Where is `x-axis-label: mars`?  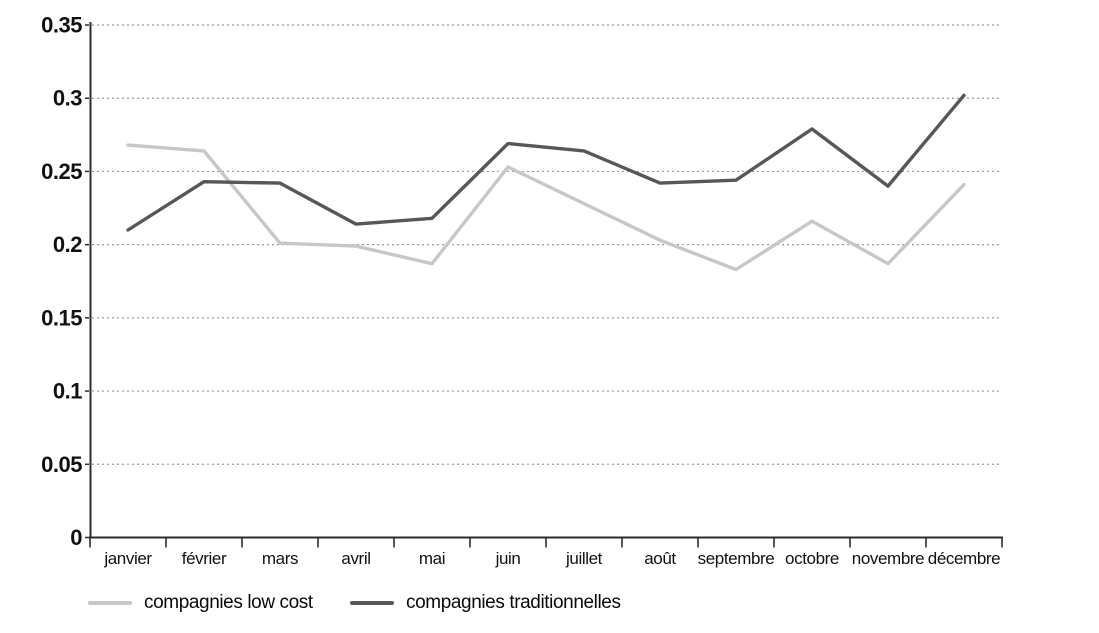
x-axis-label: mars is located at coordinates (280, 558).